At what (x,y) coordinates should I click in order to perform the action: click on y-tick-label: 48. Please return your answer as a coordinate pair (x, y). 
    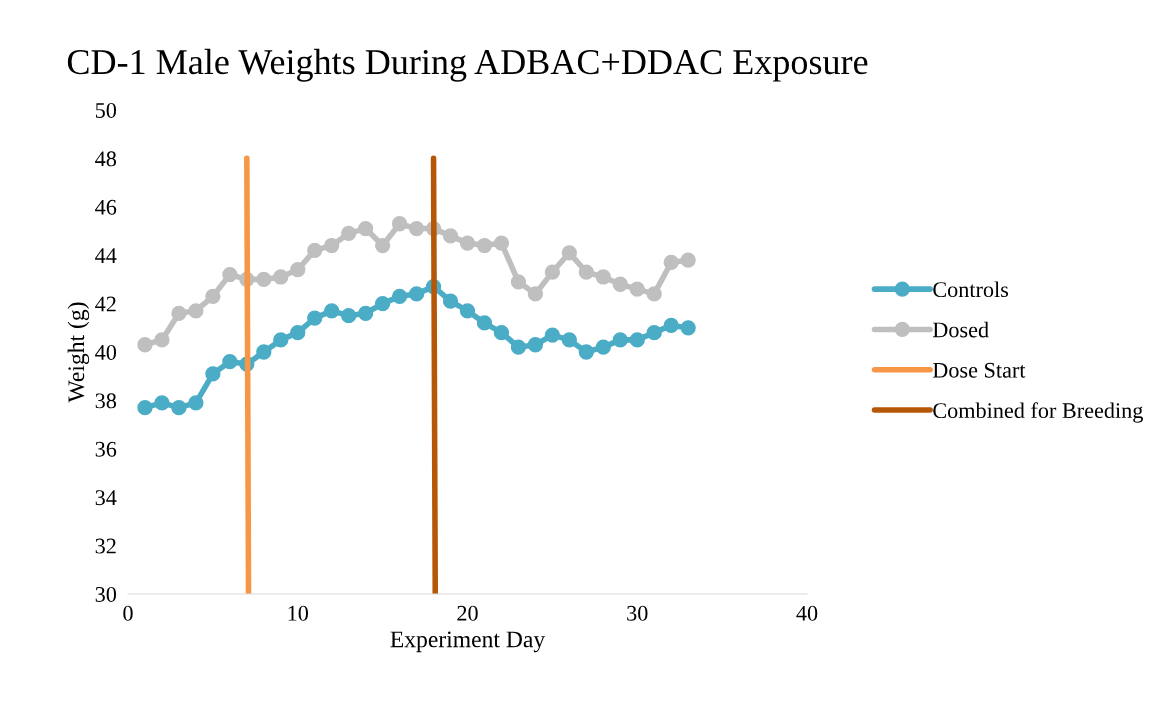
    Looking at the image, I should click on (106, 159).